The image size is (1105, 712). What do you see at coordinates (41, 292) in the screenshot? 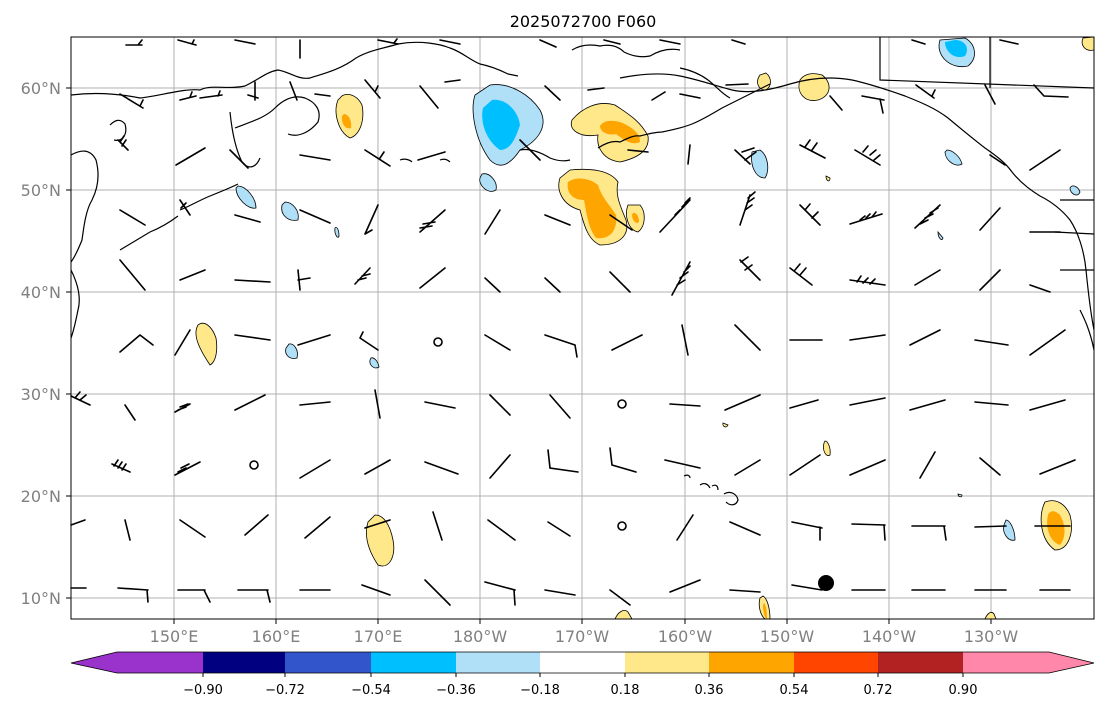
I see `lat-label-40n: 40°N` at bounding box center [41, 292].